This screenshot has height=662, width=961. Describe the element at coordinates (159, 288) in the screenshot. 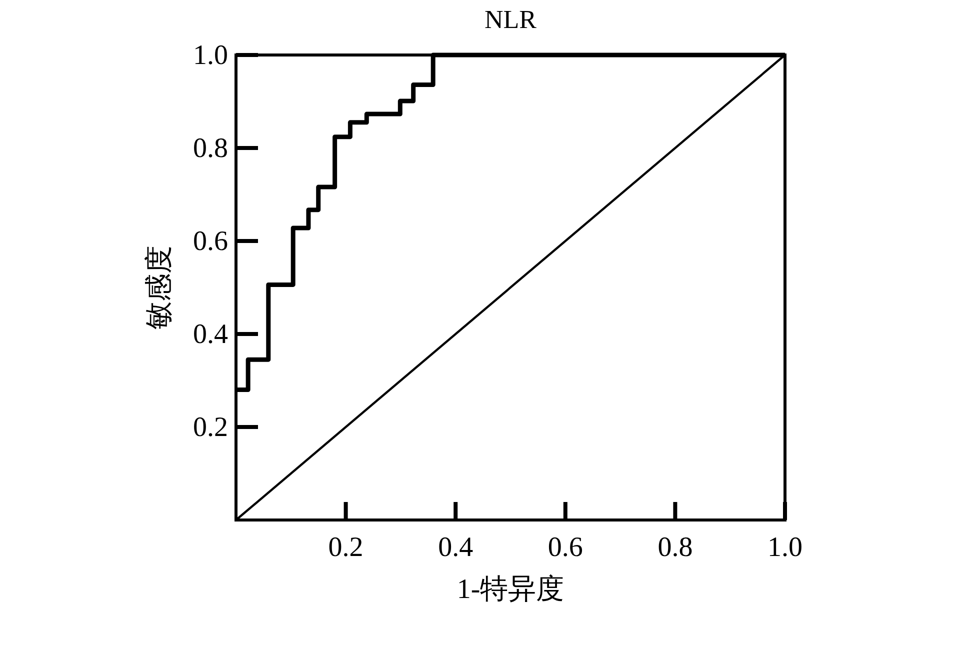

I see `y-axis-title: 敏感度` at that location.